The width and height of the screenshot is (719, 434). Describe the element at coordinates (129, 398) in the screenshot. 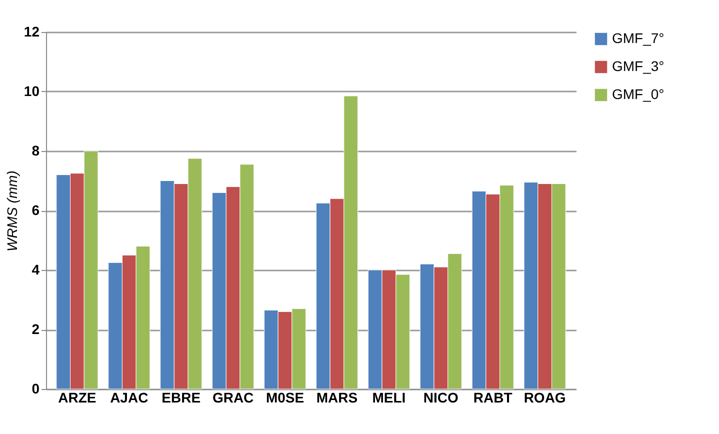

I see `x-tick-label: AJAC` at that location.